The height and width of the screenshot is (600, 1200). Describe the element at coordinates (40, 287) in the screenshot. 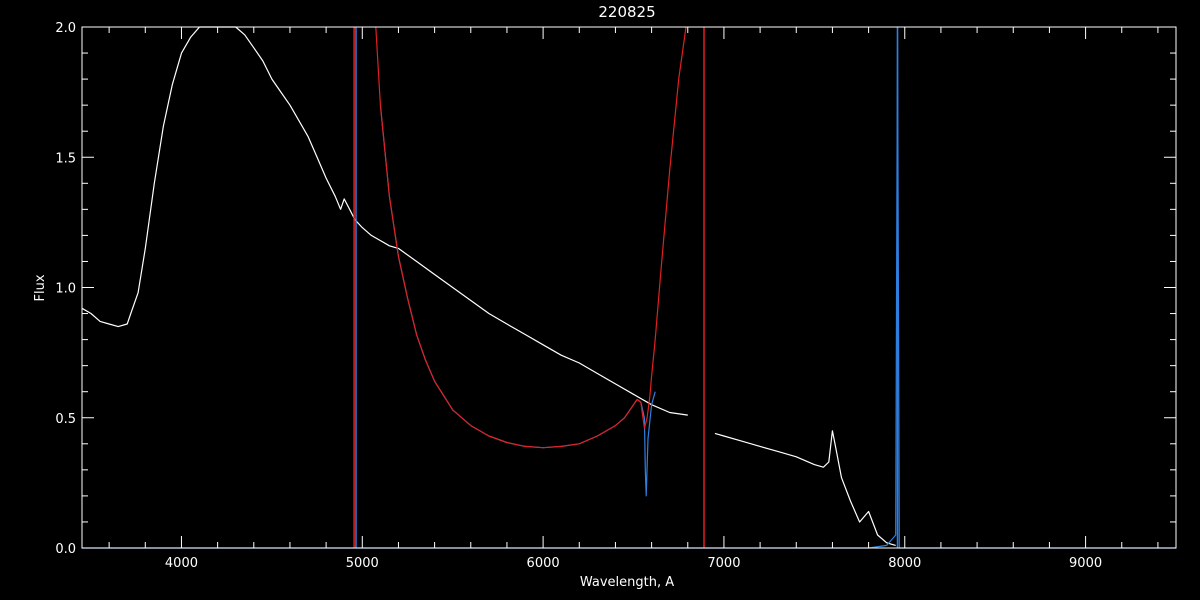

I see `y-axis-label: Flux` at that location.